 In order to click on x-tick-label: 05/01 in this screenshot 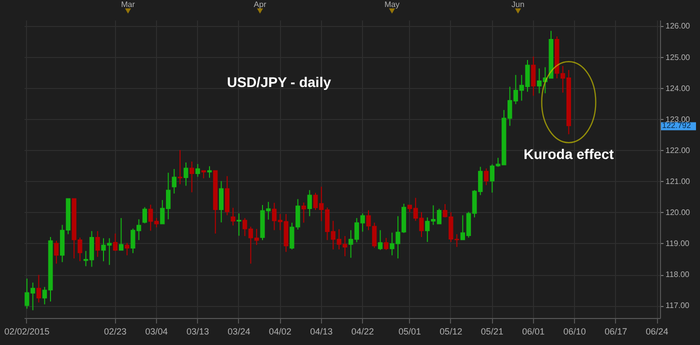, I will do `click(409, 331)`.